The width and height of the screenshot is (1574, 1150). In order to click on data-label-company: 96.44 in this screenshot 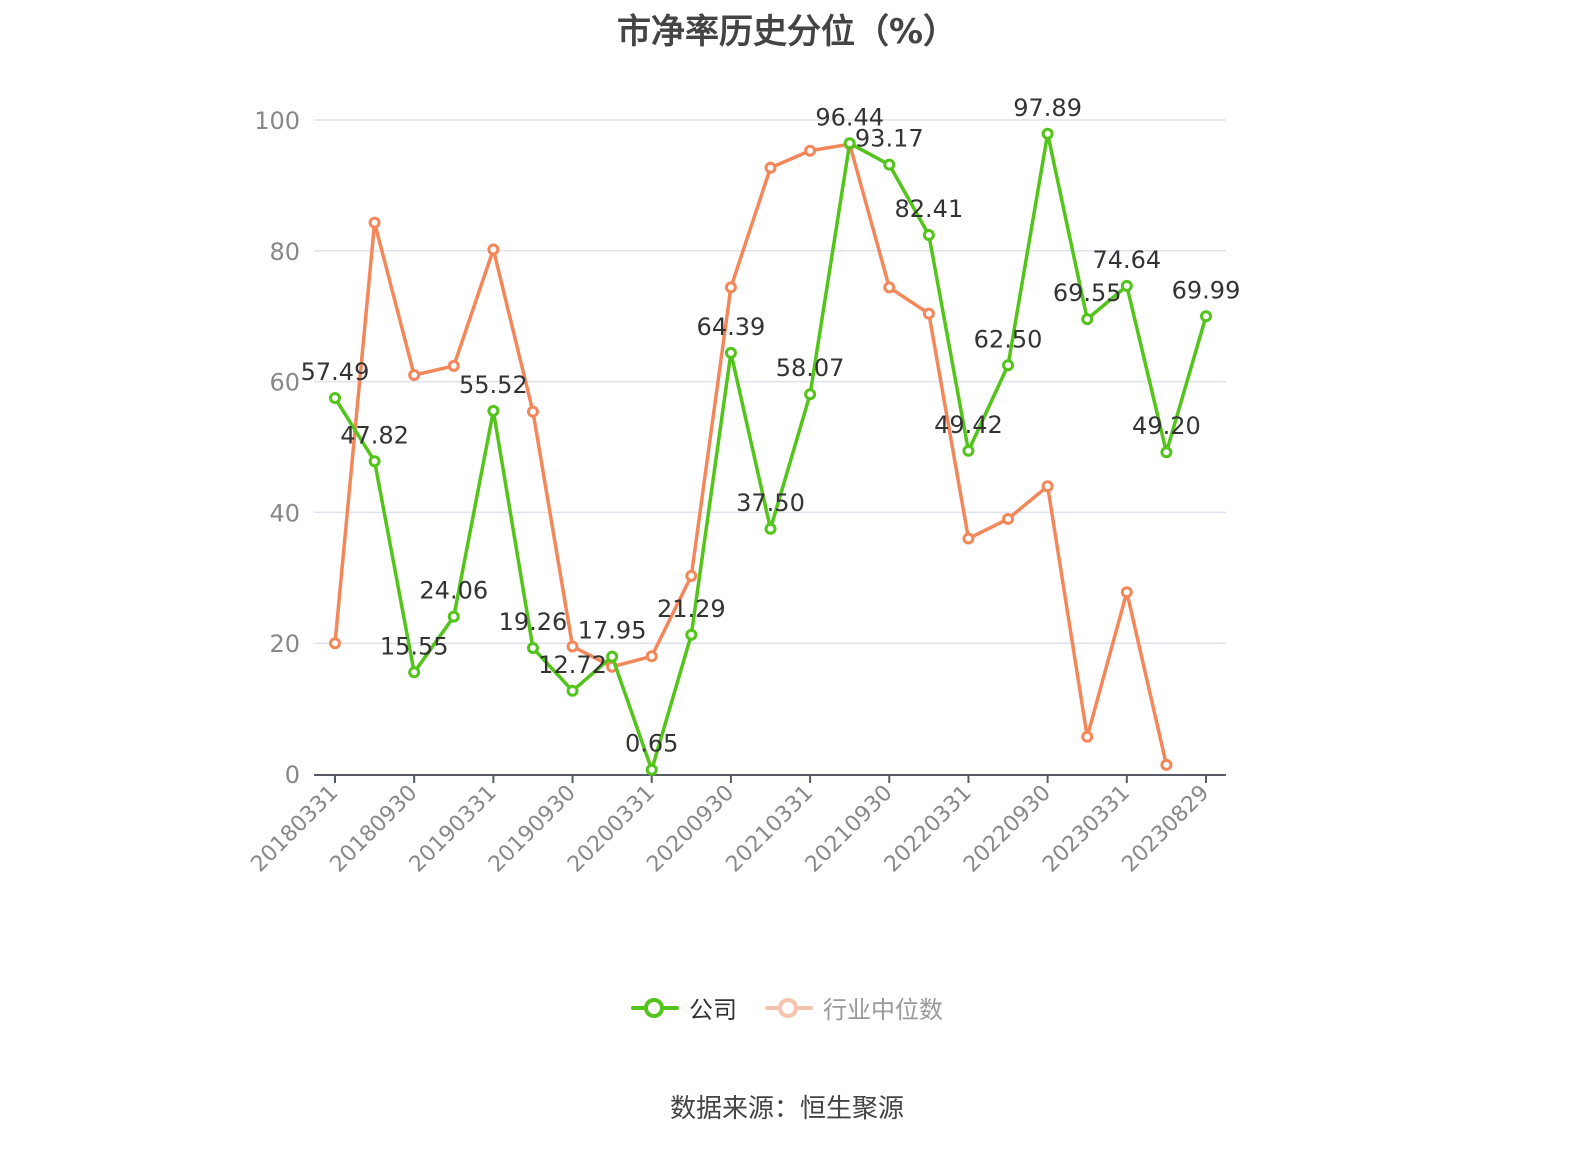, I will do `click(849, 117)`.